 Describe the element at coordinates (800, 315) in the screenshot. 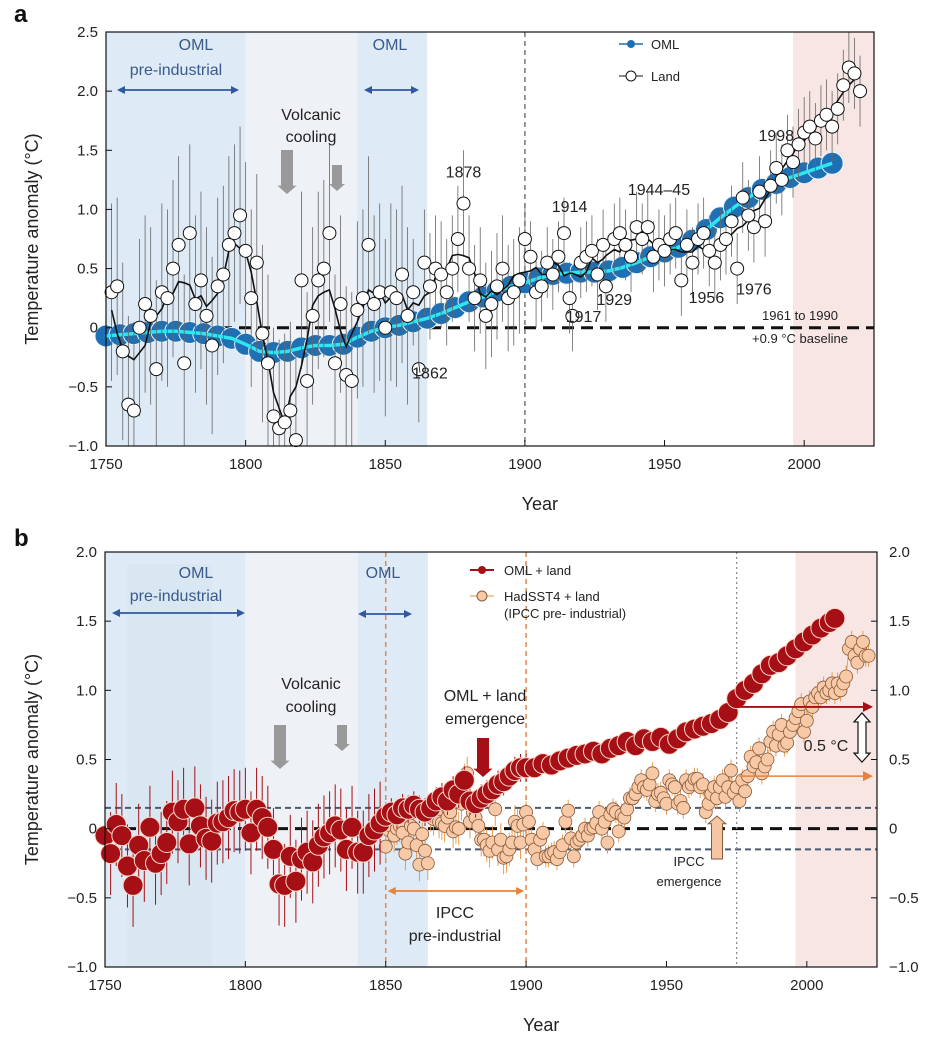

I see `baseline-label: 1961 to 1990` at that location.